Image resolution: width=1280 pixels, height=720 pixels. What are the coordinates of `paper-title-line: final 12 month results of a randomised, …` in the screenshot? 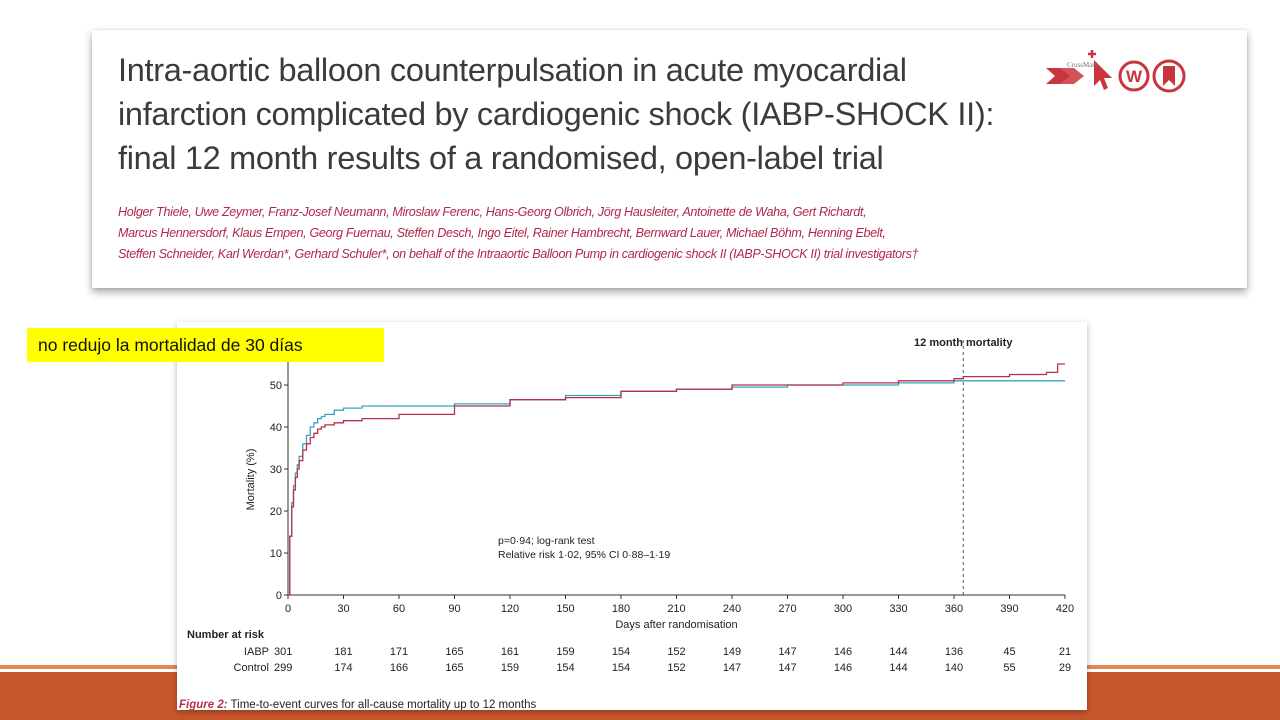 It's located at (501, 158).